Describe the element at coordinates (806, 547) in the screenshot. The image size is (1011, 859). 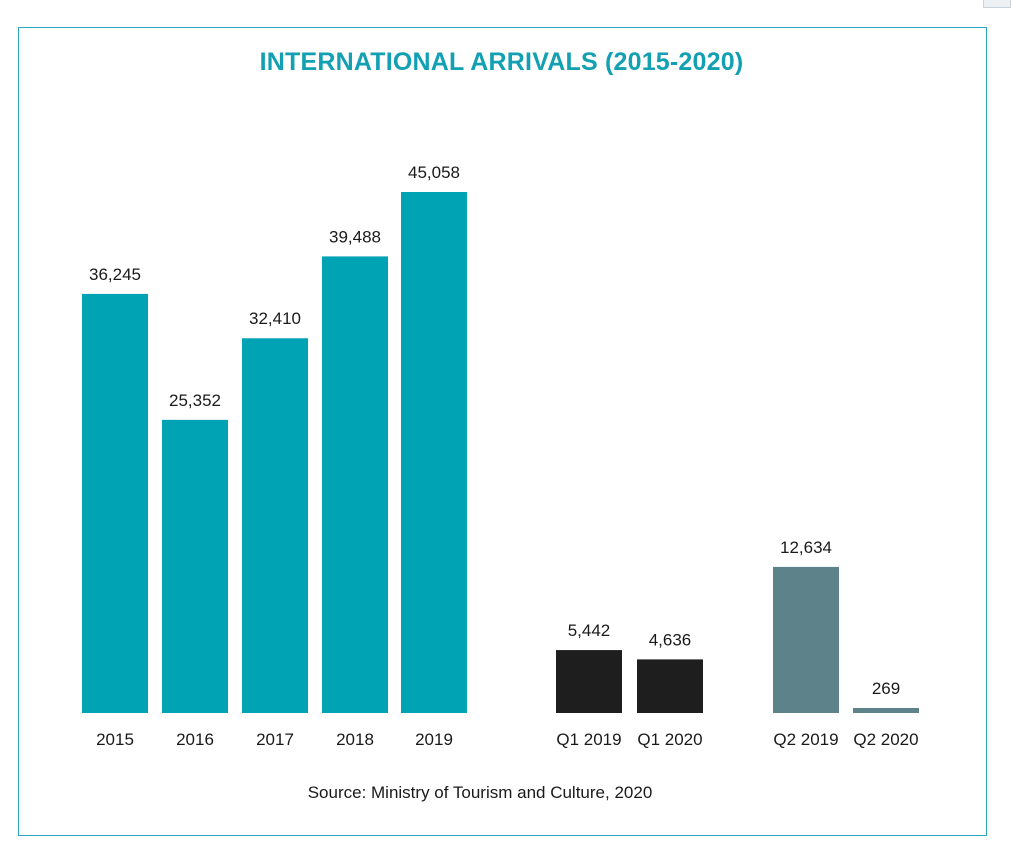
I see `value-label-q2-2019: 12,634` at that location.